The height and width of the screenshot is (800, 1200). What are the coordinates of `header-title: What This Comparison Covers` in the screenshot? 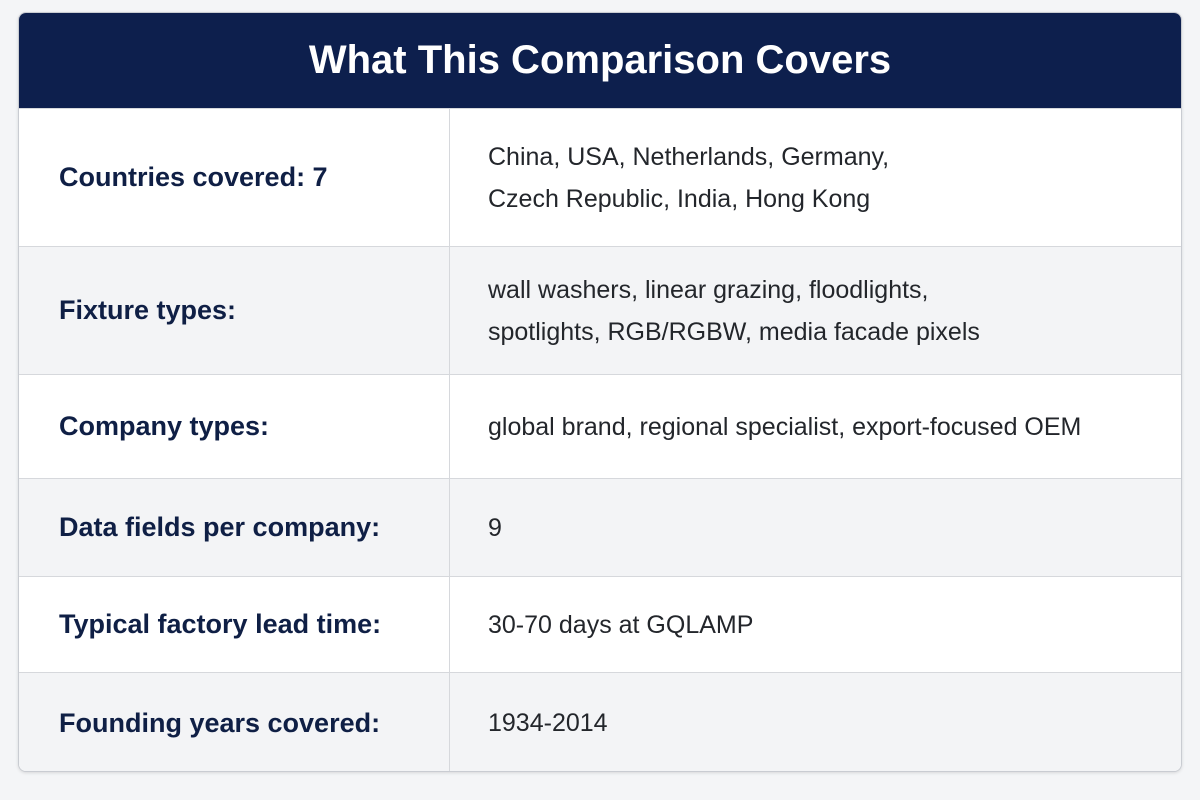 It's located at (600, 60).